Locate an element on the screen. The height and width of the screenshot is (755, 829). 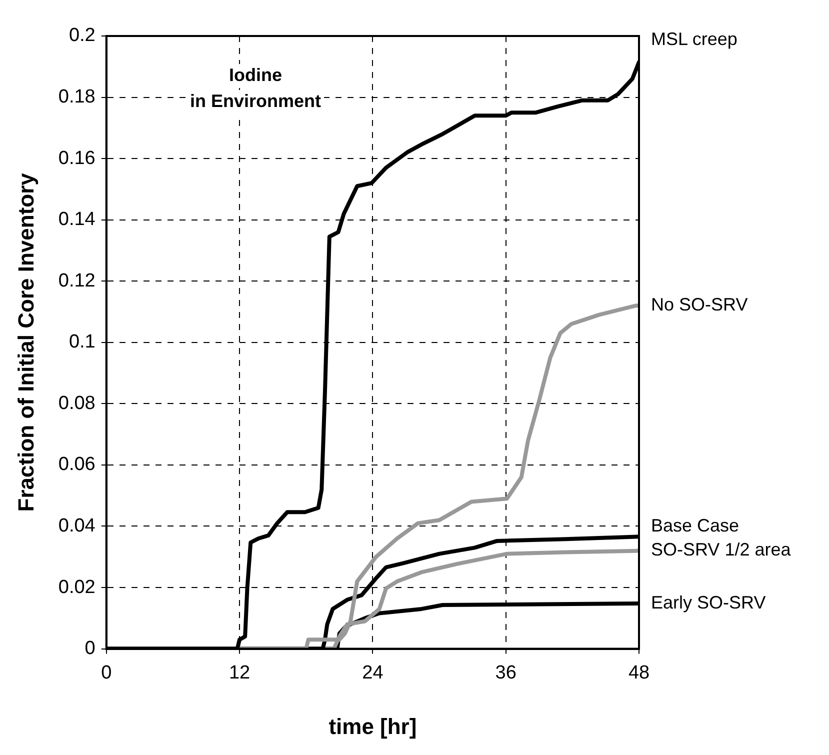
x-tick-label: 36 is located at coordinates (505, 673).